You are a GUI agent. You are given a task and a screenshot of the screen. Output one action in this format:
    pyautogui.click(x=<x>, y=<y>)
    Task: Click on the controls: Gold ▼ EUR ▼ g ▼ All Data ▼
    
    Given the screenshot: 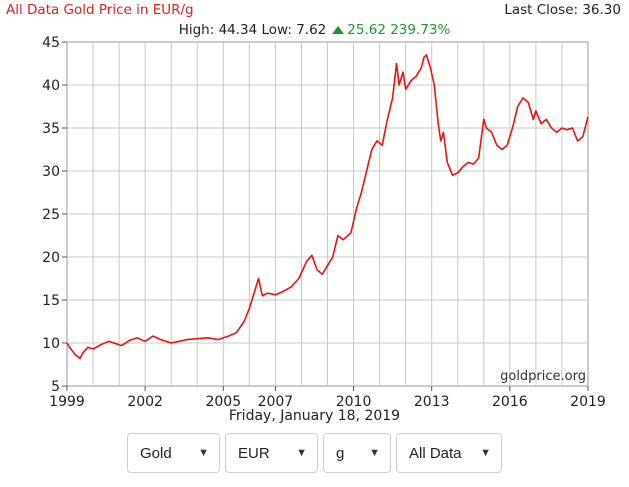 What is the action you would take?
    pyautogui.click(x=314, y=453)
    